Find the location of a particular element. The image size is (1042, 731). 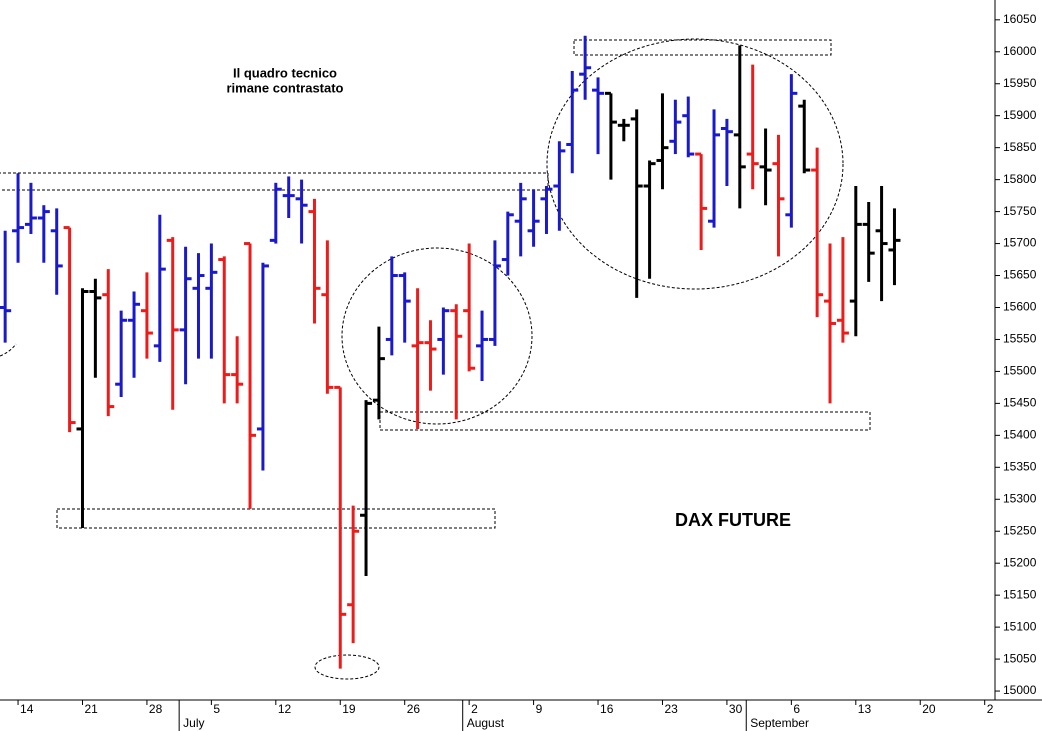

x-tick-label: 26 is located at coordinates (414, 709).